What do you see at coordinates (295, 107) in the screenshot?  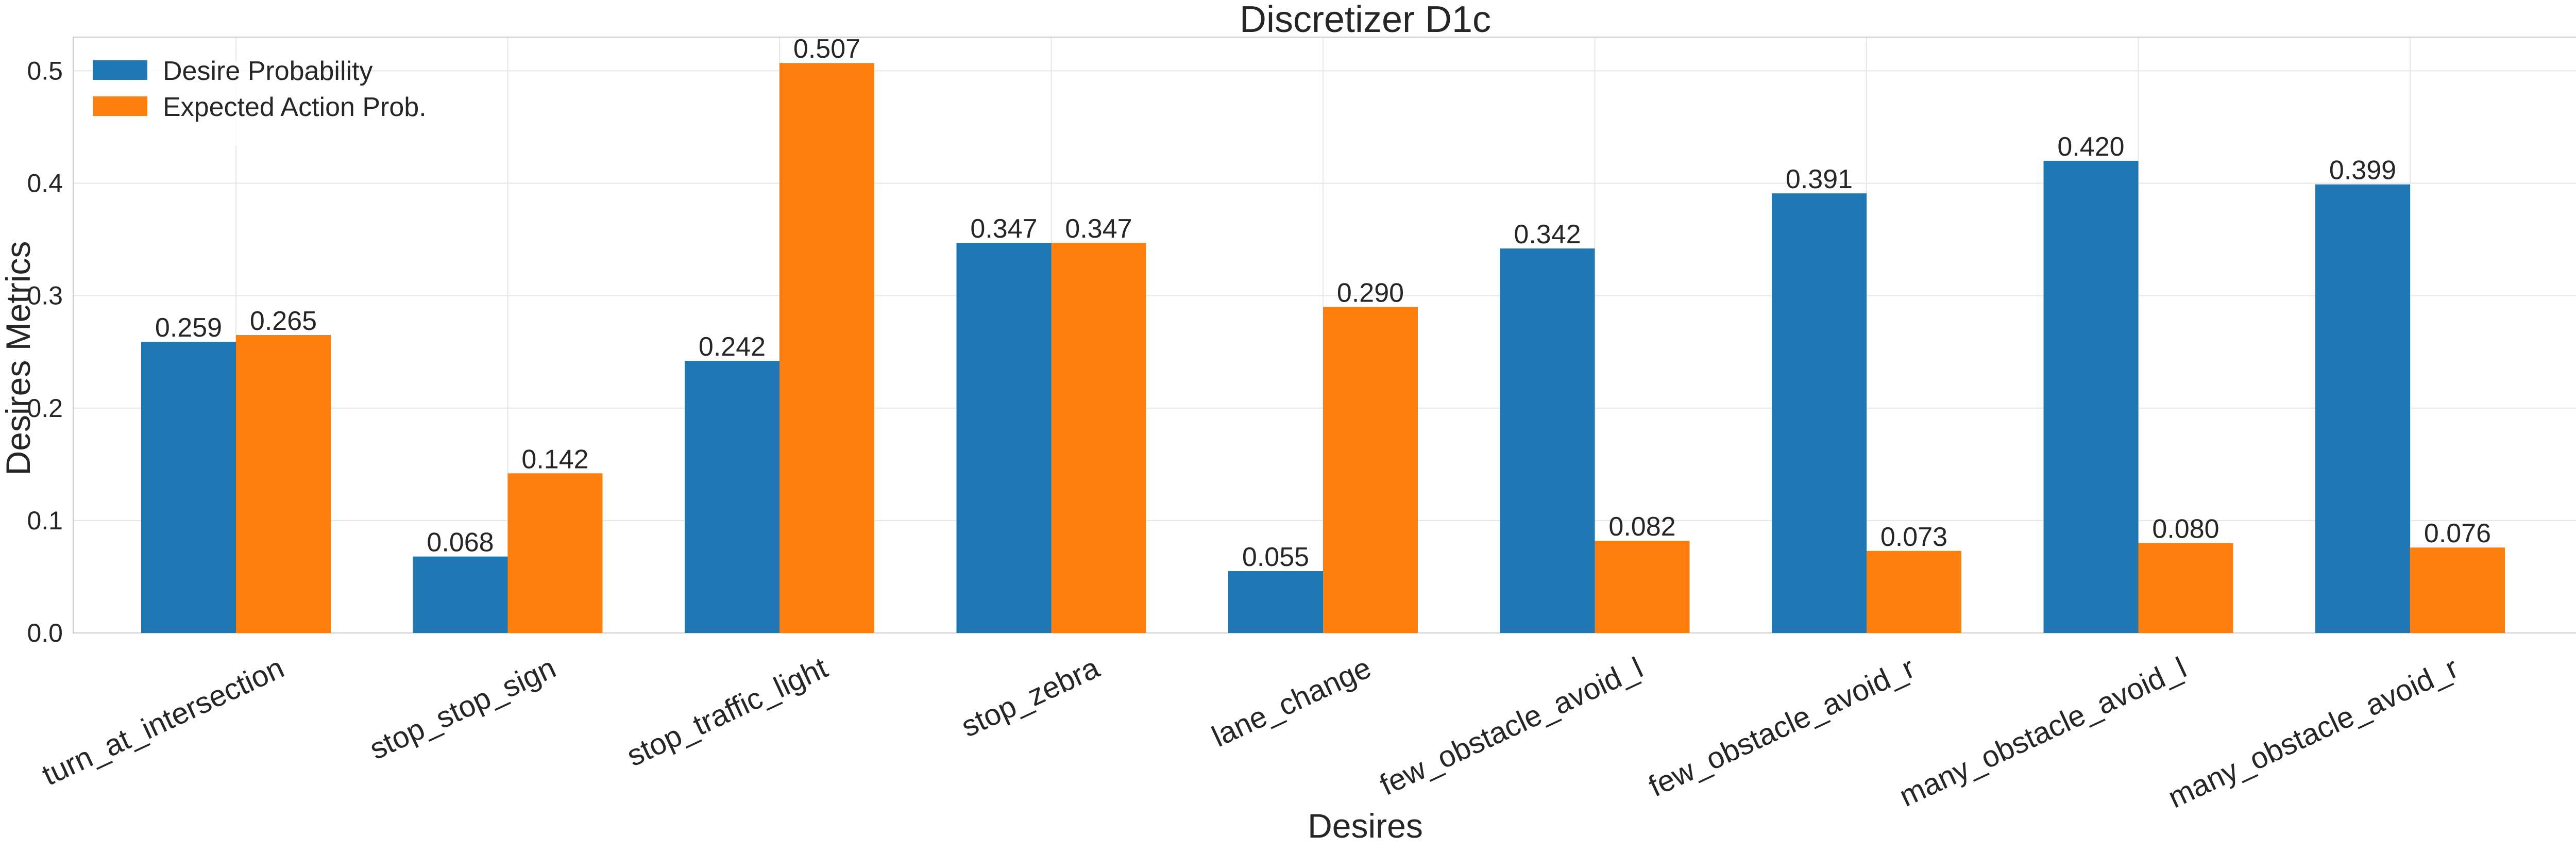 I see `legend-label-expected-action-prob: Expected Action Prob.` at bounding box center [295, 107].